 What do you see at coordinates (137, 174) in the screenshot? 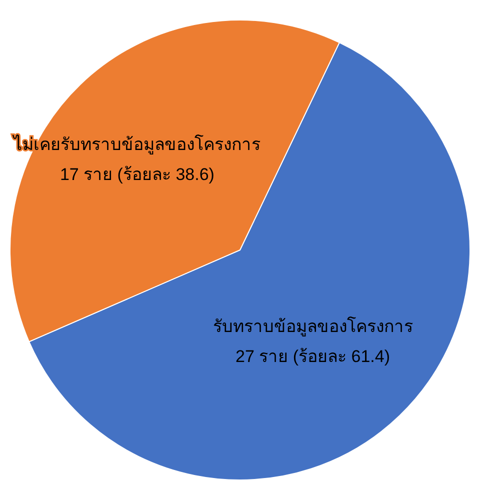
I see `data-label: 17 ราย (ร้อยละ 38.6)` at bounding box center [137, 174].